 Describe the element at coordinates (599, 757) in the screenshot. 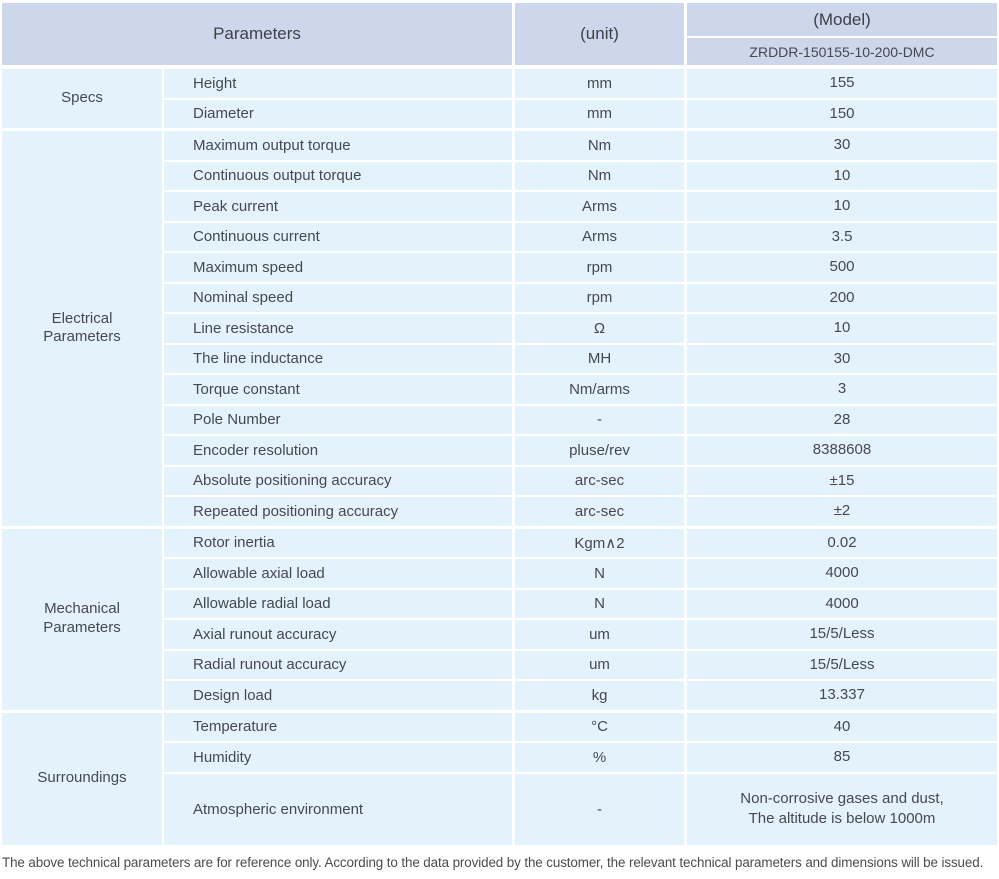

I see `unit-cell: %` at that location.